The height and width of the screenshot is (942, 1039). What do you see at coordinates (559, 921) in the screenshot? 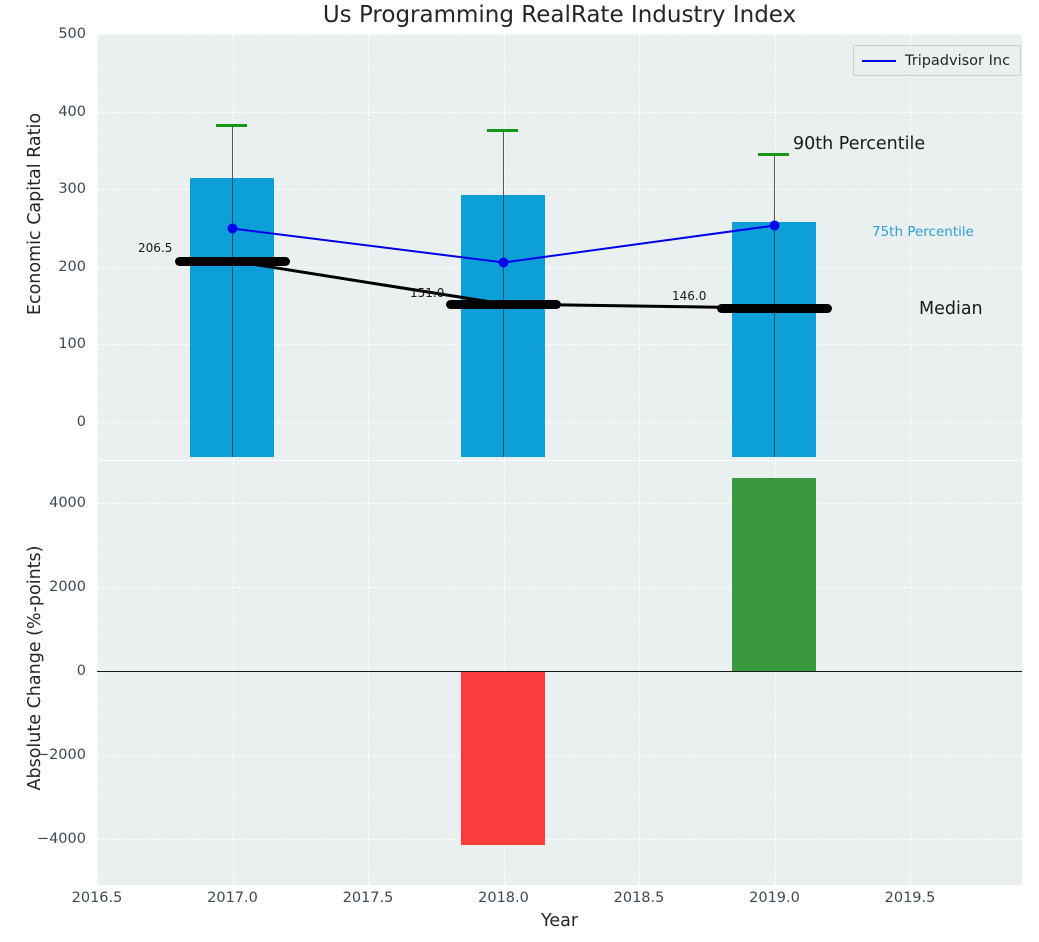
I see `x-axis-title: Year` at bounding box center [559, 921].